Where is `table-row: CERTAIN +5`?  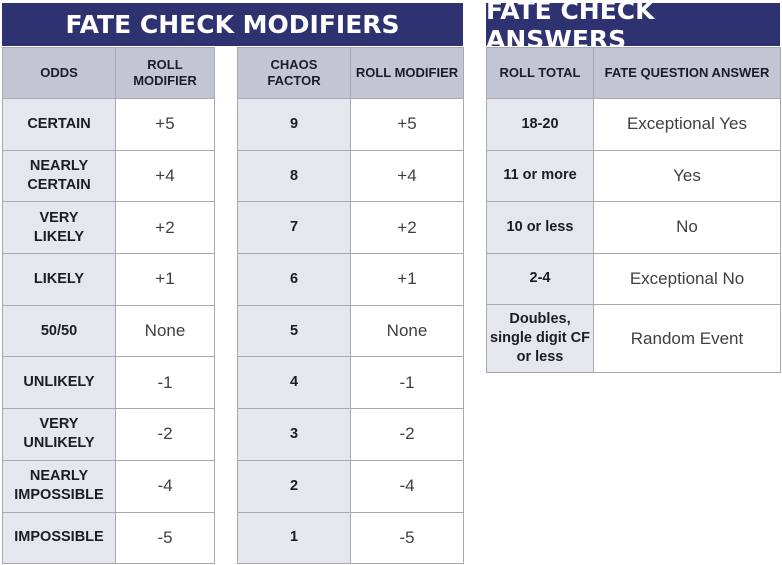
table-row: CERTAIN +5 is located at coordinates (108, 124).